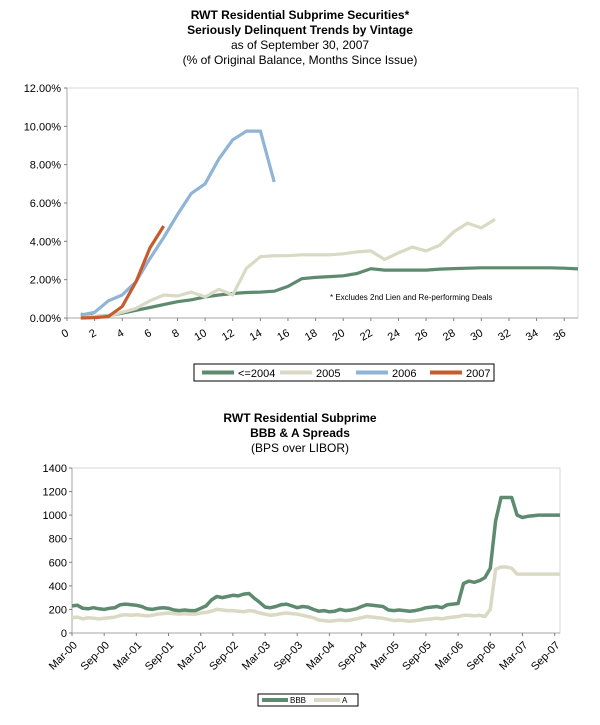  What do you see at coordinates (421, 335) in the screenshot?
I see `x-tick-label: 26` at bounding box center [421, 335].